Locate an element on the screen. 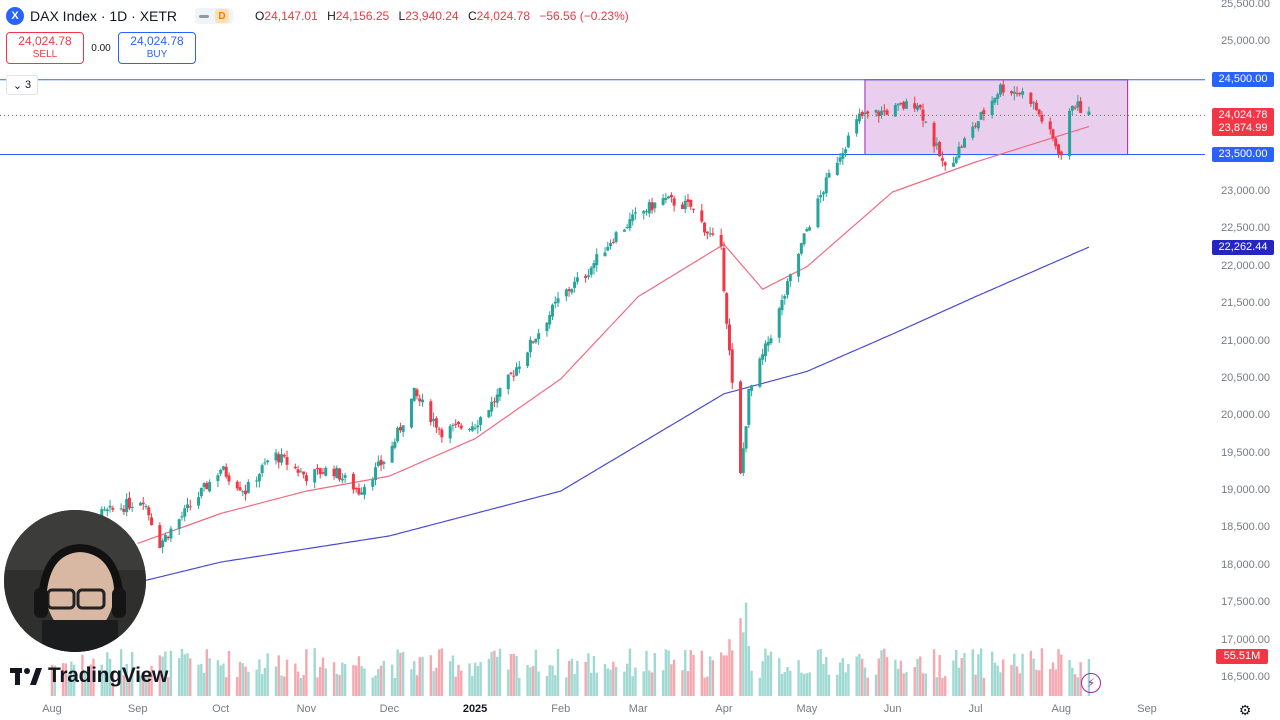 The image size is (1280, 720). data-status-pill: D is located at coordinates (214, 16).